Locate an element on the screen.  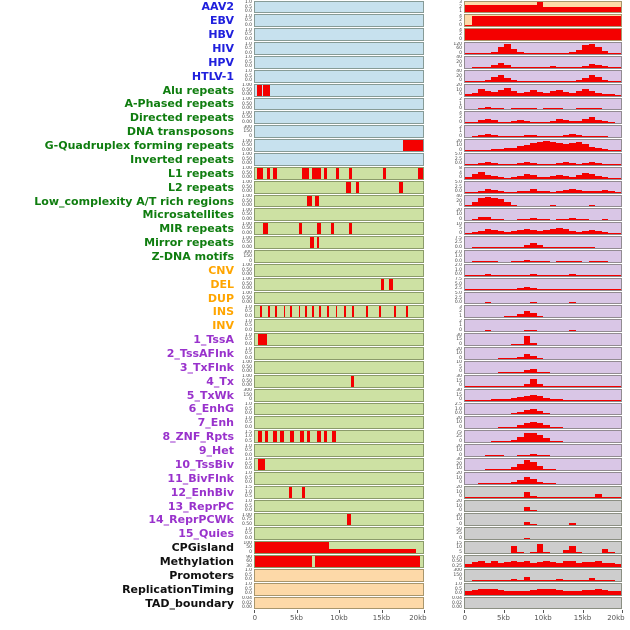
y-axis-tick-label: 0.50 is located at coordinates (246, 146).